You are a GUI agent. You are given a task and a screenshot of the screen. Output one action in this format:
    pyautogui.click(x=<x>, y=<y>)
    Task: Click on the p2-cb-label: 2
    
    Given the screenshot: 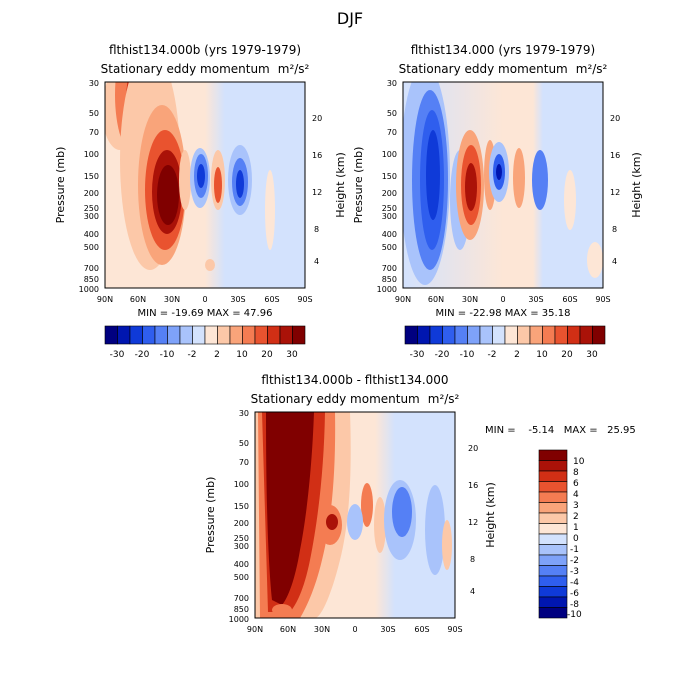 What is the action you would take?
    pyautogui.click(x=517, y=355)
    